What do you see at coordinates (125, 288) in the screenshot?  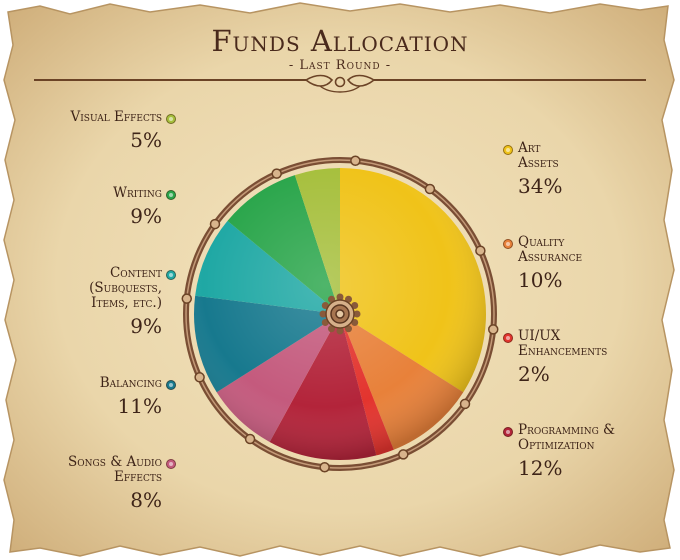 I see `legend-label-content: Content (Subquests, Items, etc.)` at bounding box center [125, 288].